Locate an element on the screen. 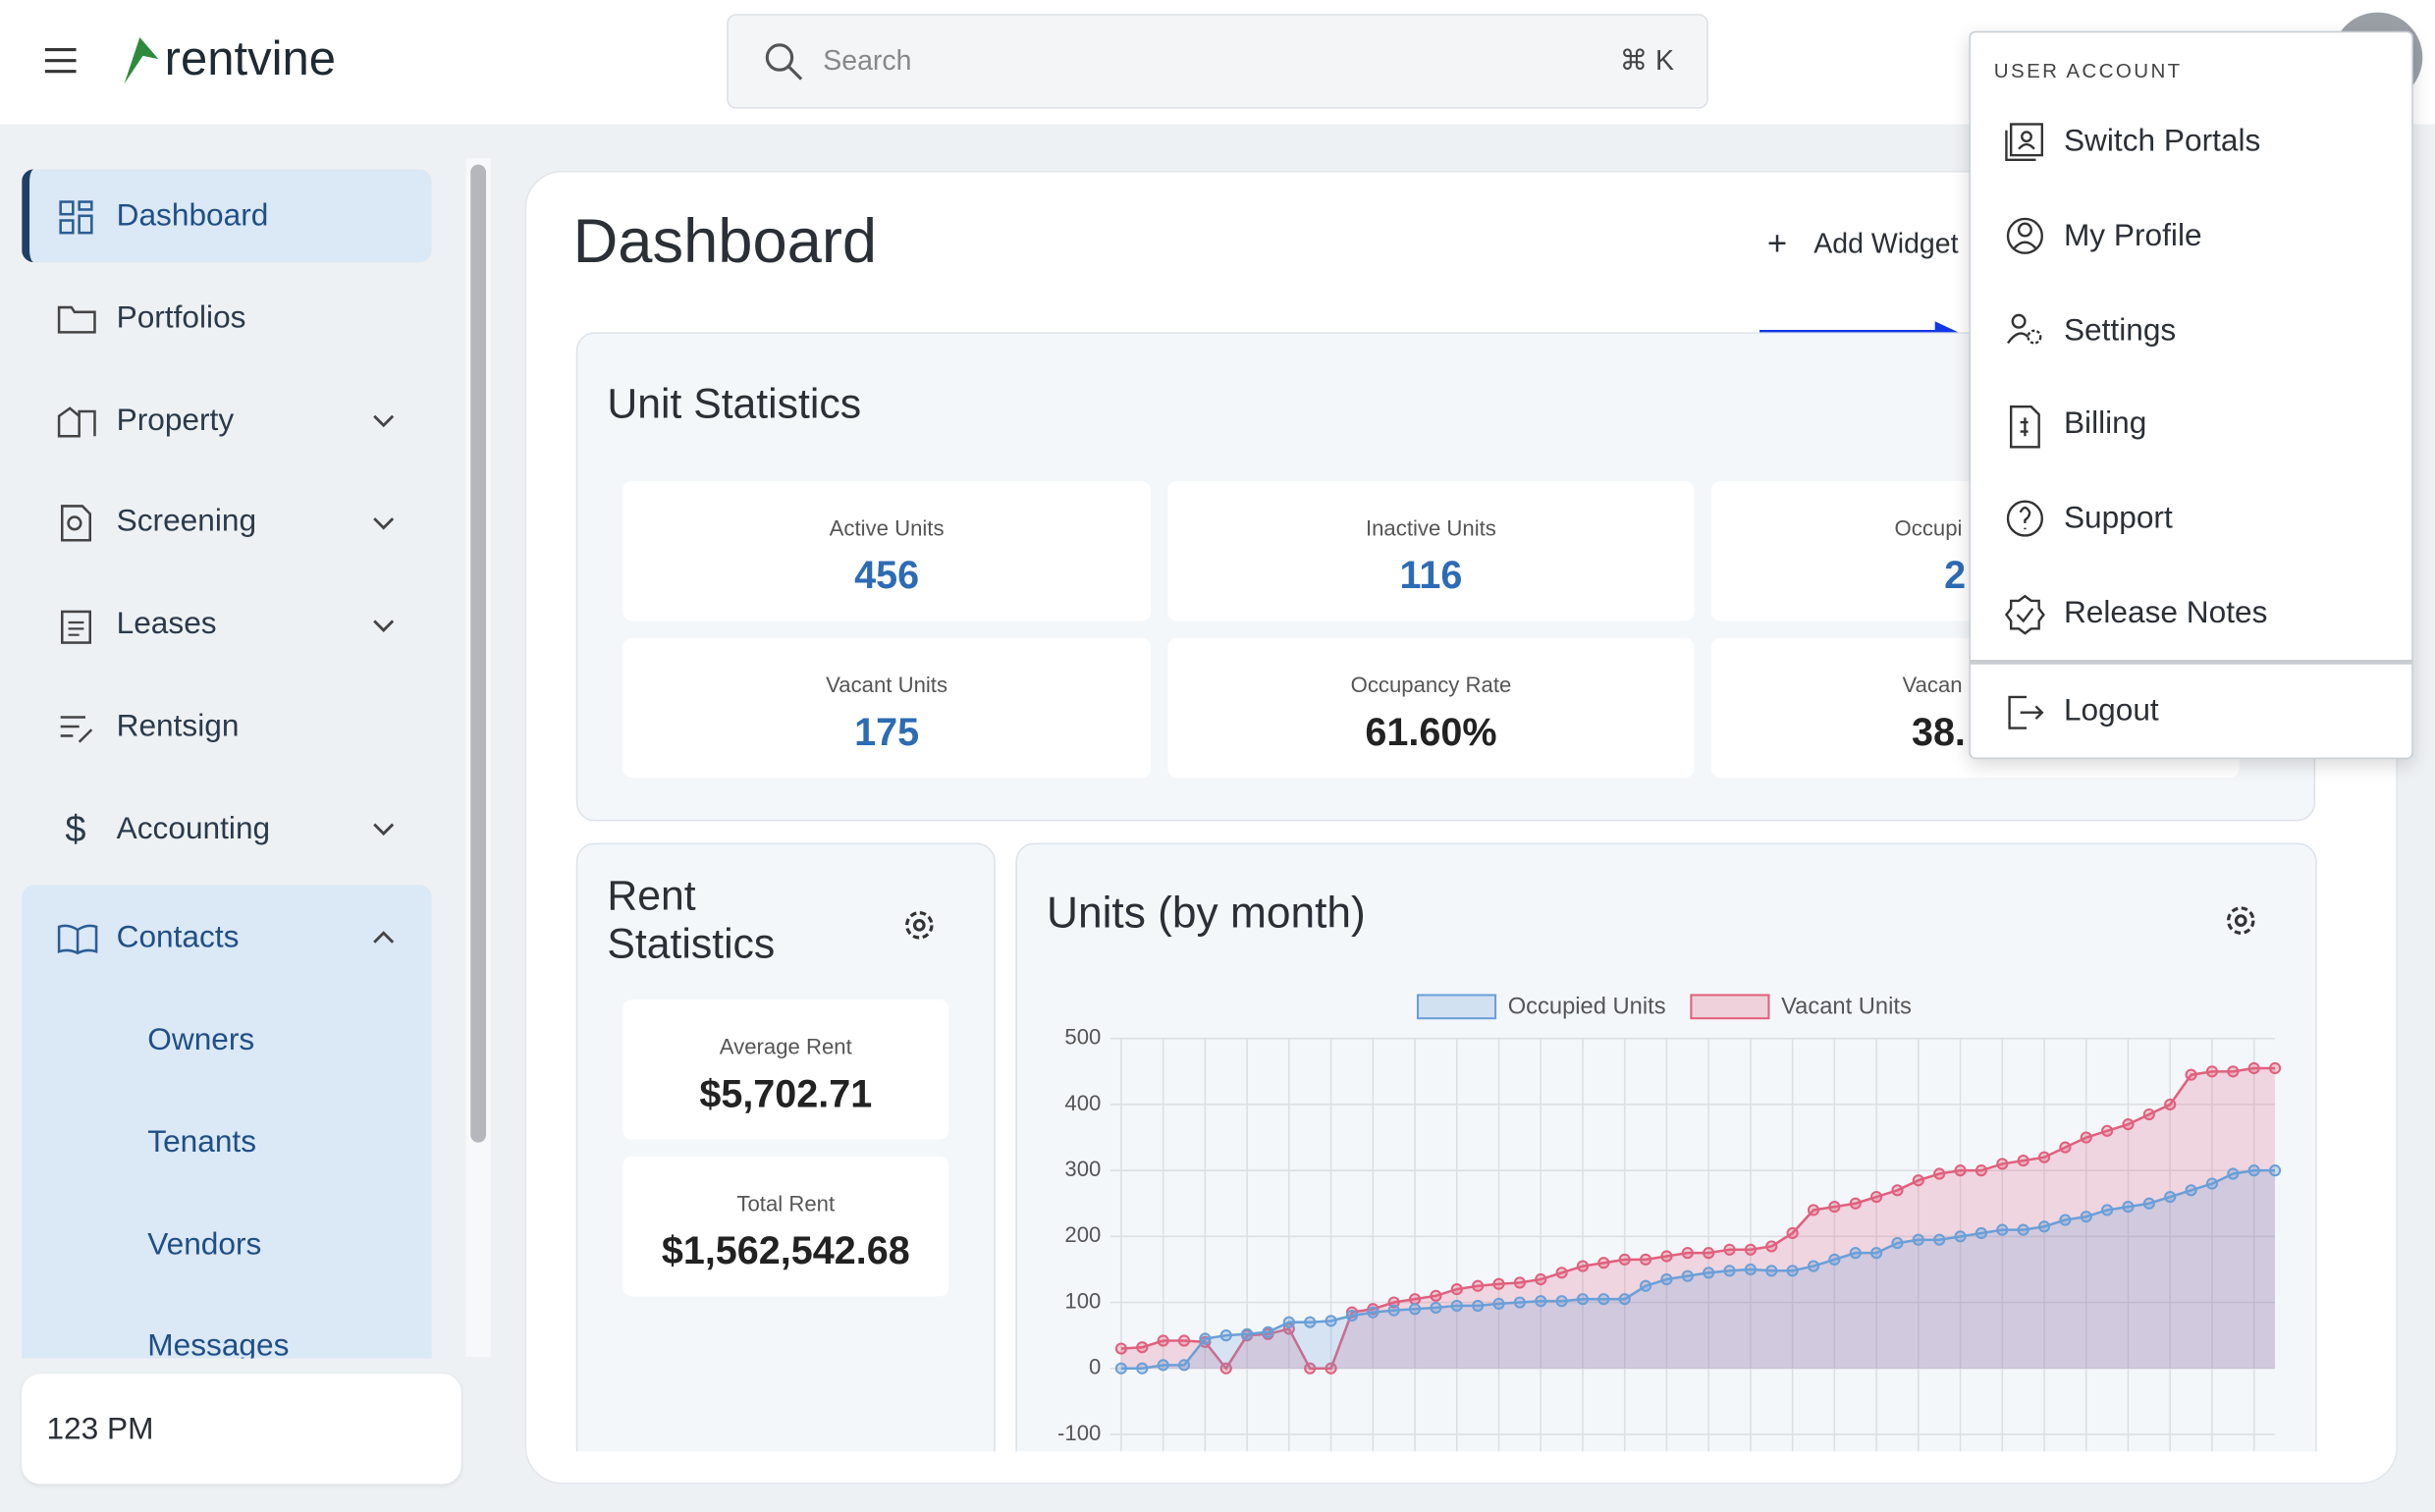 The width and height of the screenshot is (2435, 1512). chart-title: Units (by month) is located at coordinates (1206, 914).